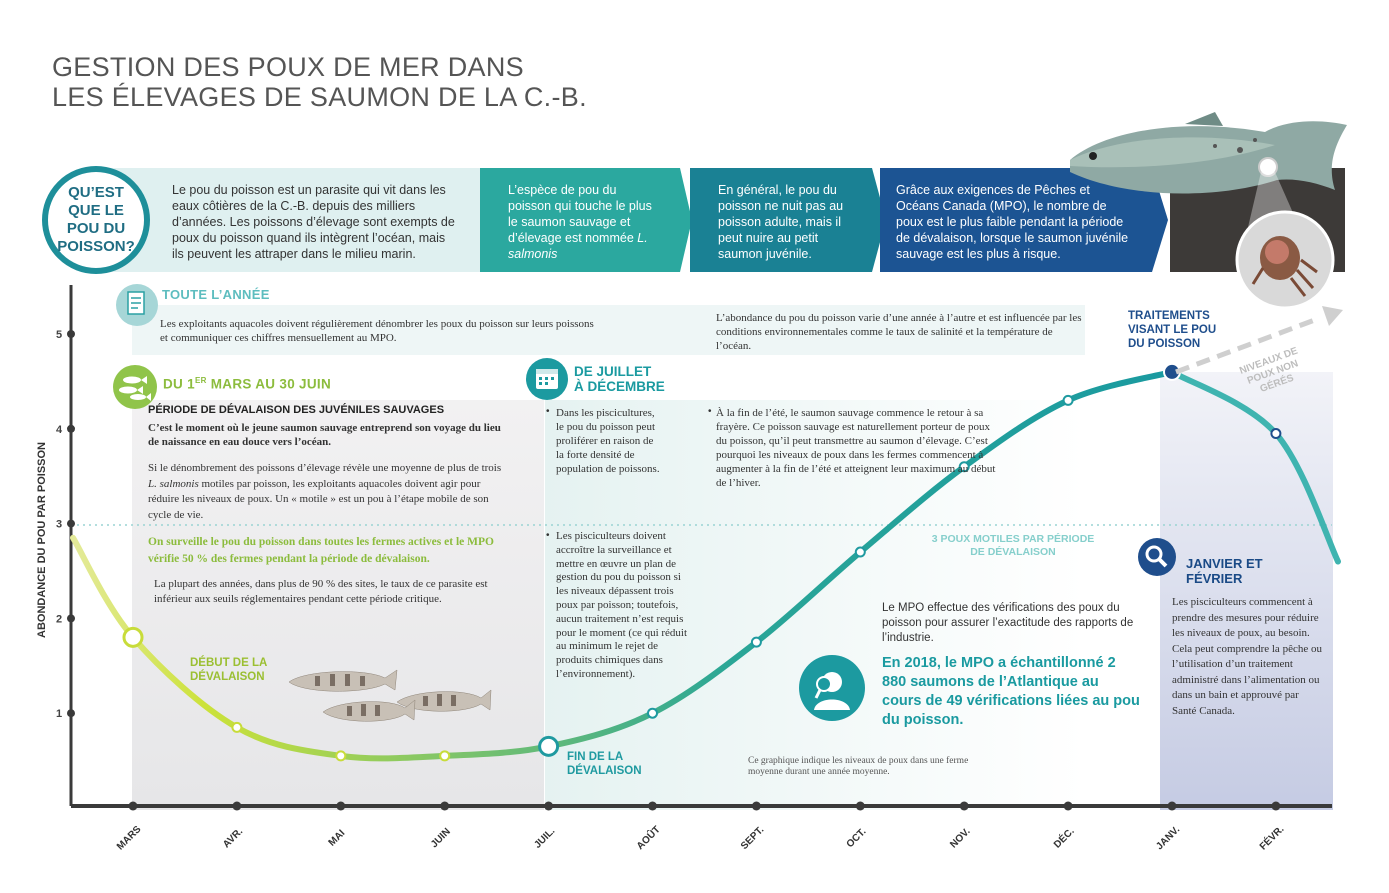 Image resolution: width=1389 pixels, height=893 pixels. I want to click on end-outmigration-label: FIN DE LA DÉVALAISON, so click(604, 764).